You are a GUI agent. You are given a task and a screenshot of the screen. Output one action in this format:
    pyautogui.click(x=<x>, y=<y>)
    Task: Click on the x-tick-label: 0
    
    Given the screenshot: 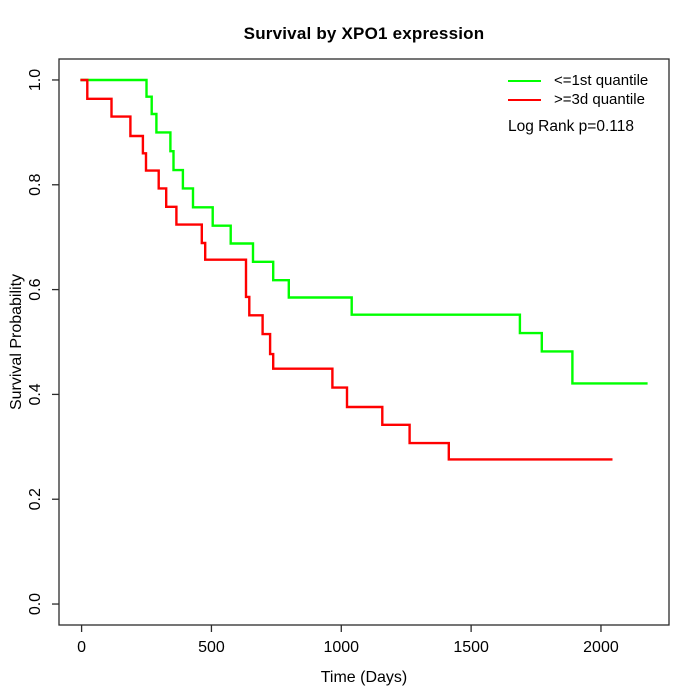 What is the action you would take?
    pyautogui.click(x=81, y=647)
    